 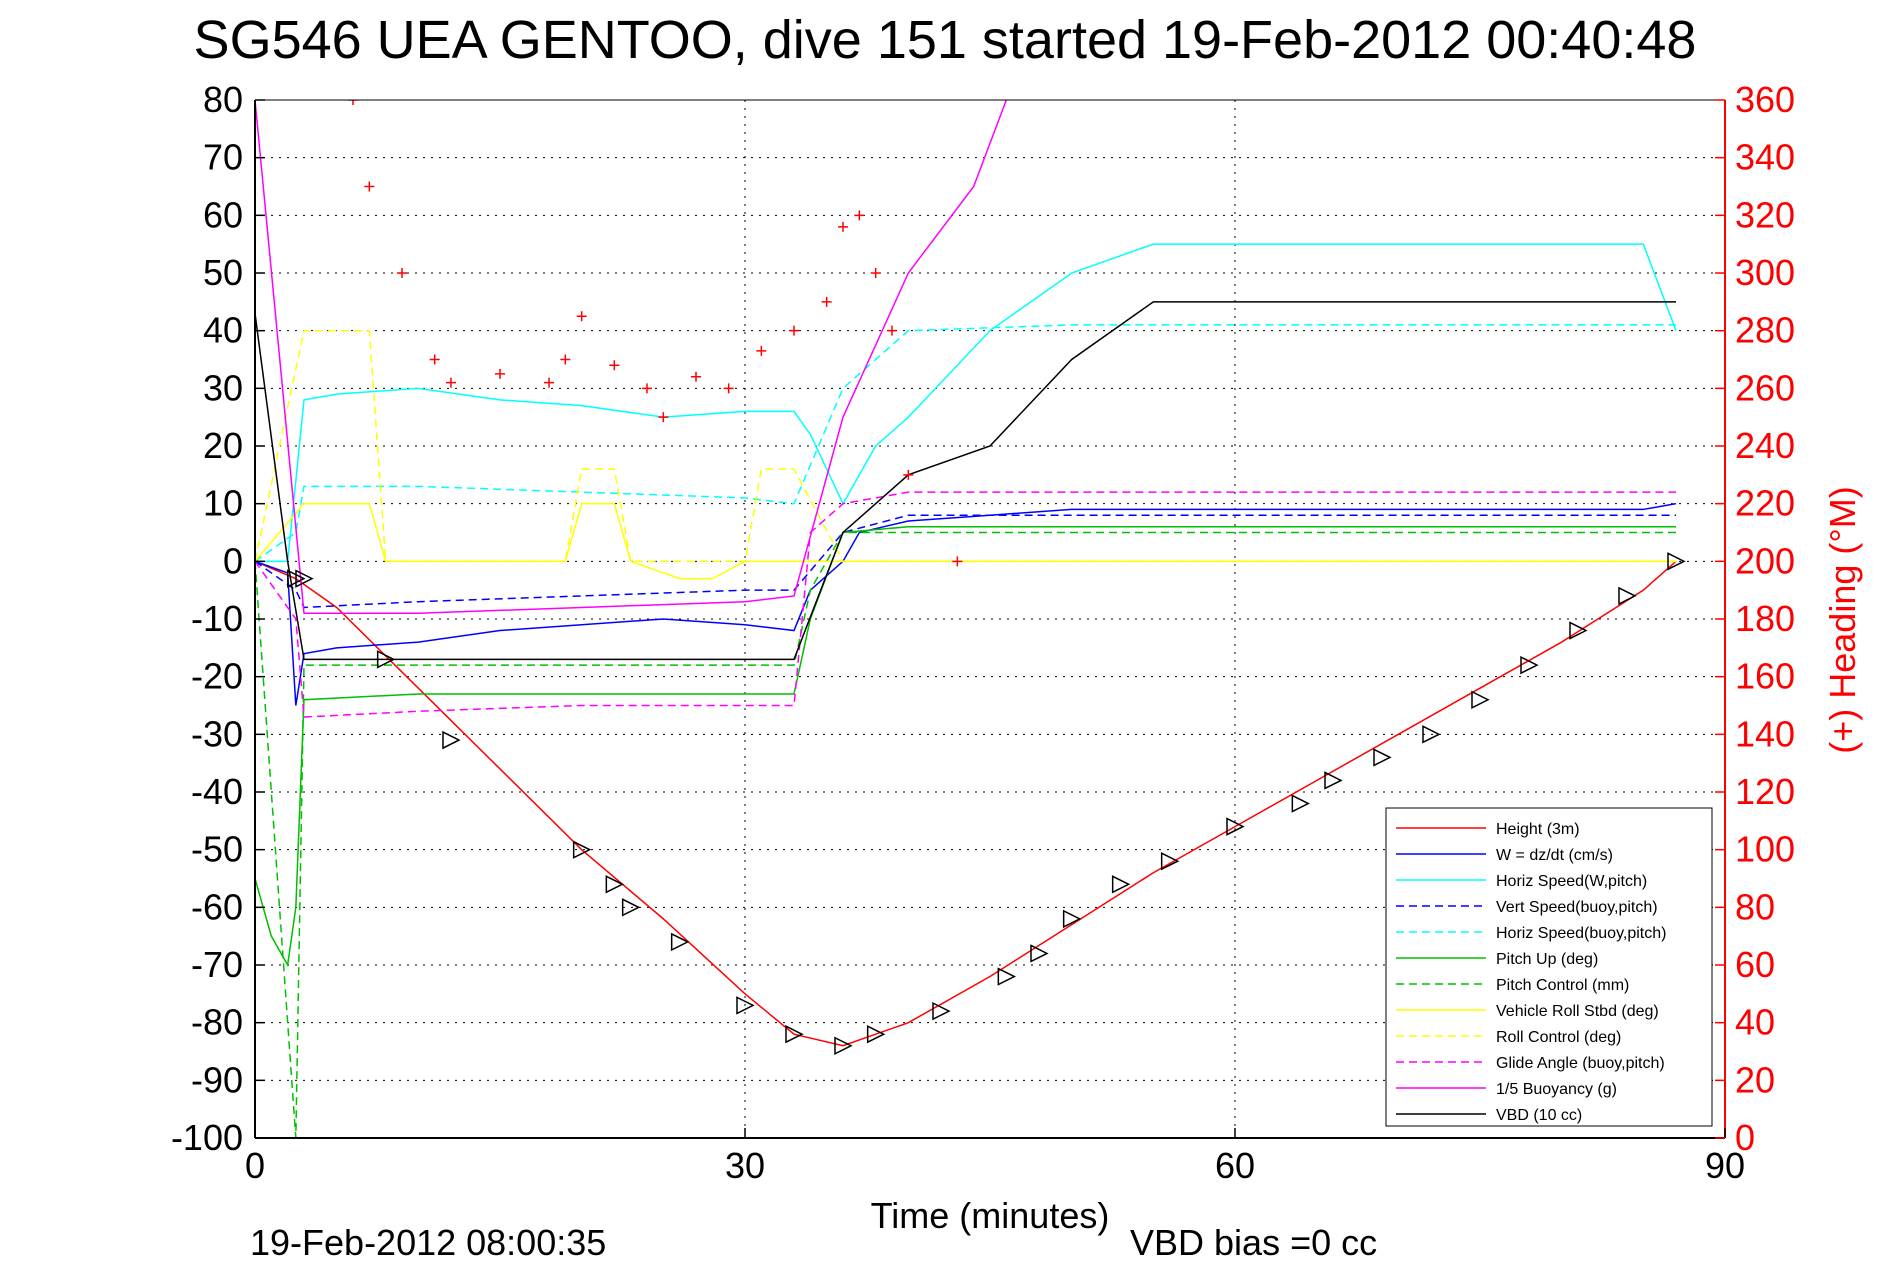 What do you see at coordinates (1577, 1011) in the screenshot?
I see `legend-label: Vehicle Roll Stbd (deg)` at bounding box center [1577, 1011].